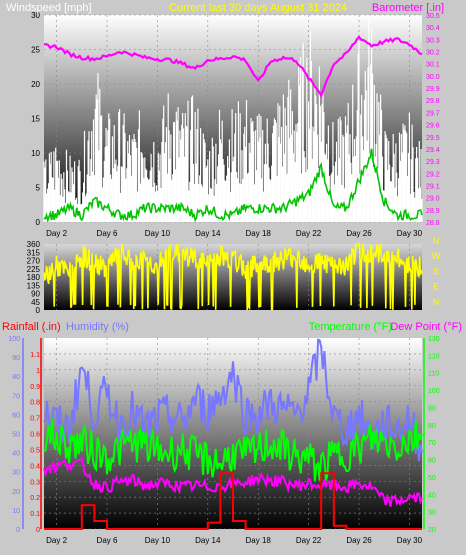  What do you see at coordinates (14, 339) in the screenshot?
I see `humidity-tick-label: 100` at bounding box center [14, 339].